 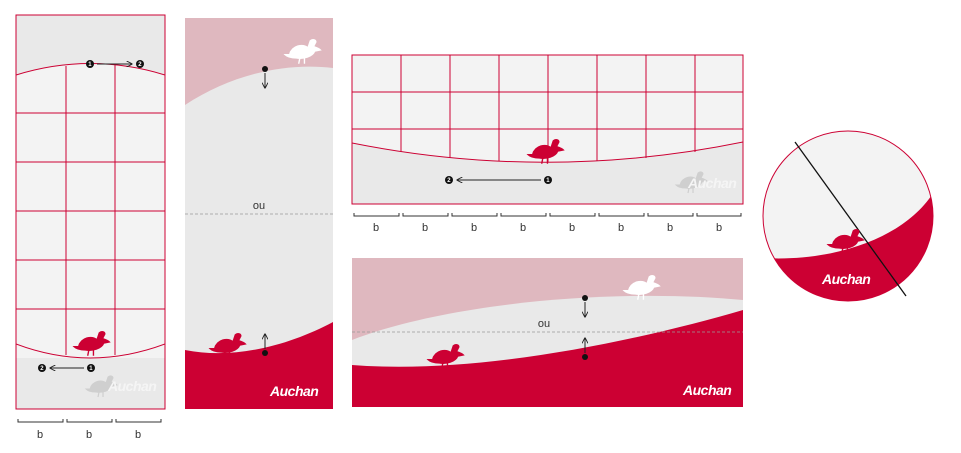 I want to click on panel-grid-vertical: Auchan, so click(x=90, y=212).